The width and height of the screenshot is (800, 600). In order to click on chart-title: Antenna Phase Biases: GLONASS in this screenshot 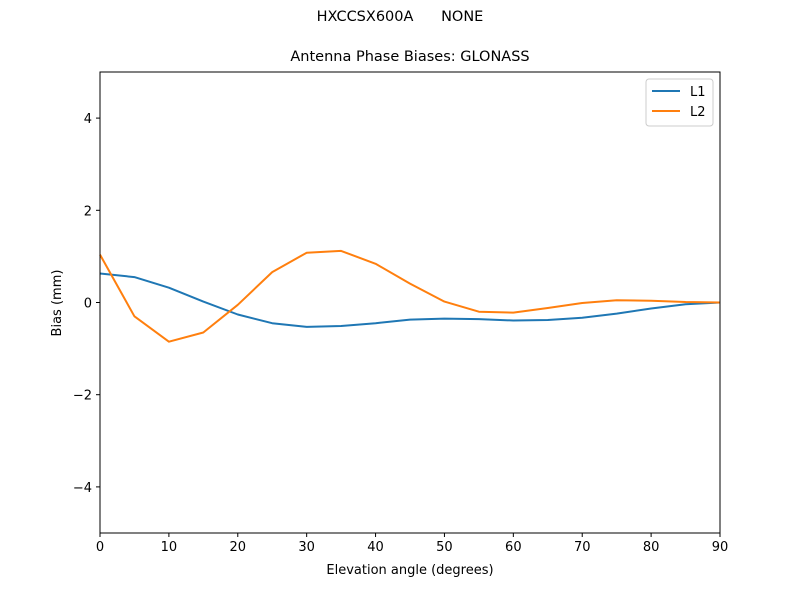, I will do `click(410, 57)`.